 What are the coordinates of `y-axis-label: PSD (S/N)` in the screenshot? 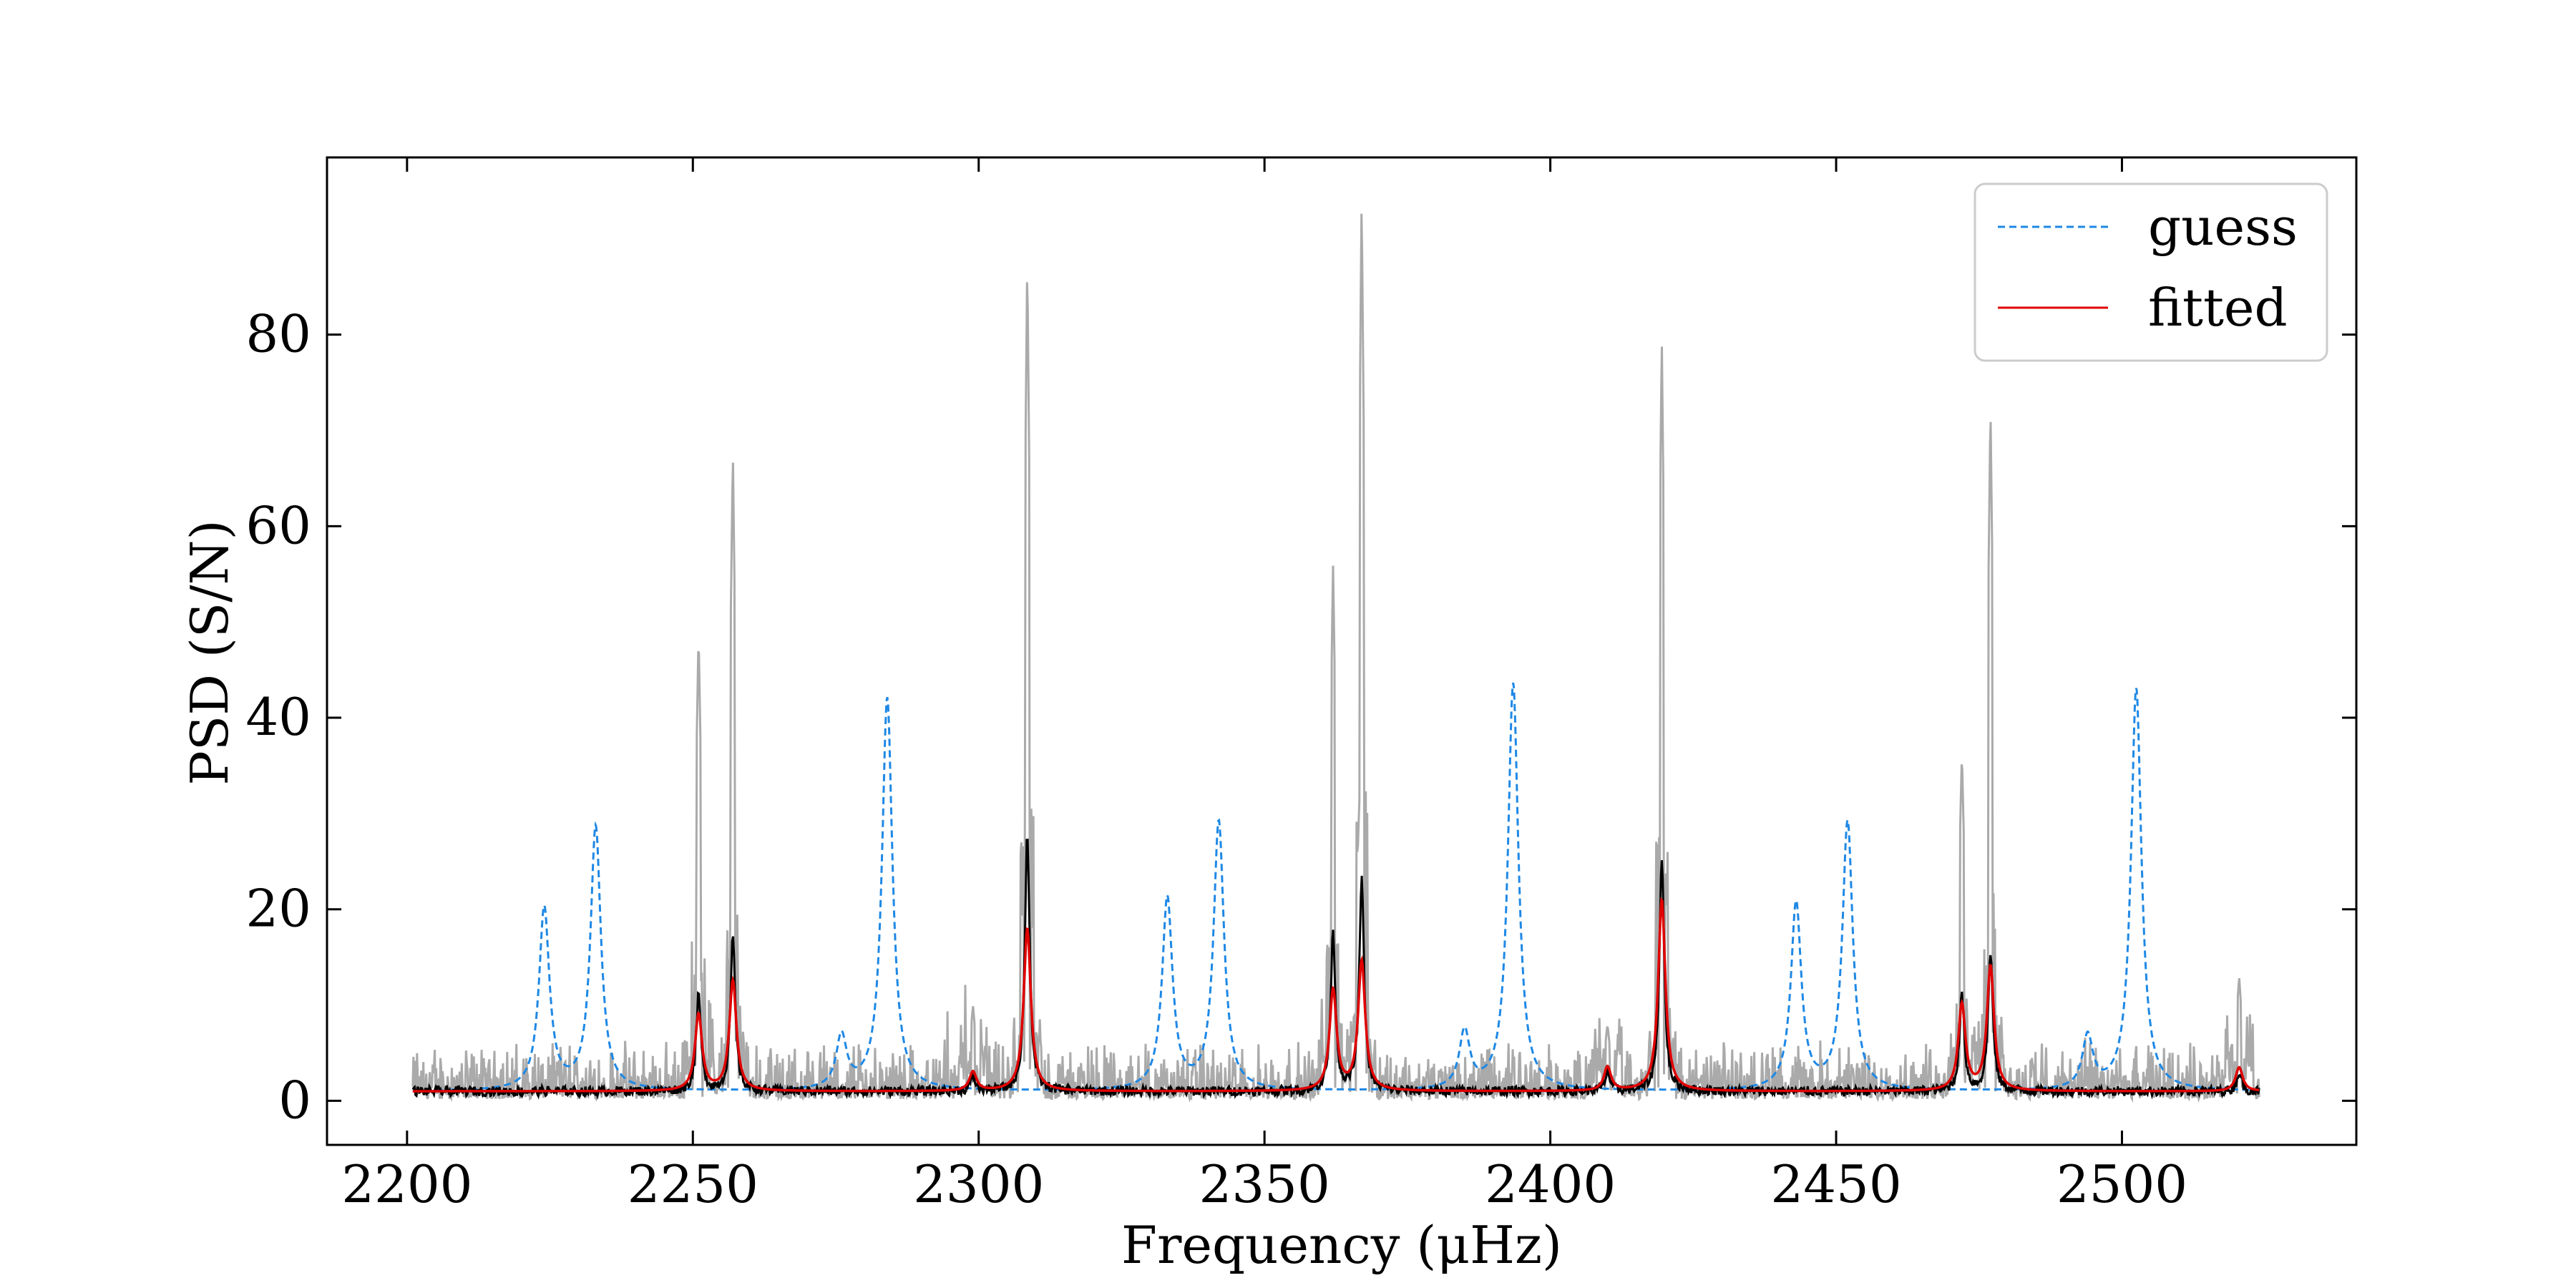 It's located at (210, 652).